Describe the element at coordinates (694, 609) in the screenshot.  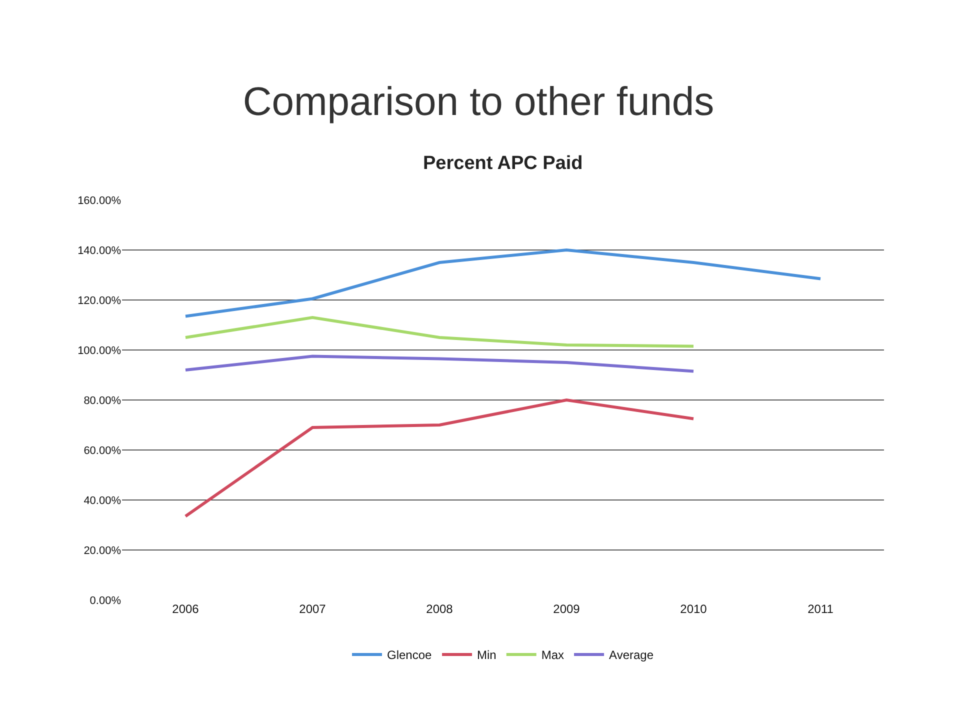
I see `x-tick-label: 2010` at that location.